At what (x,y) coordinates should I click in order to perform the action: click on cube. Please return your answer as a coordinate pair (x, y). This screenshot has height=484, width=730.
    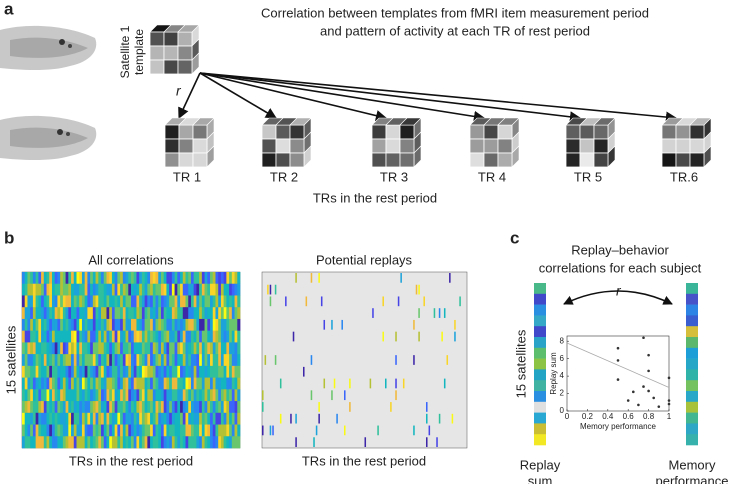
    Looking at the image, I should click on (286, 142).